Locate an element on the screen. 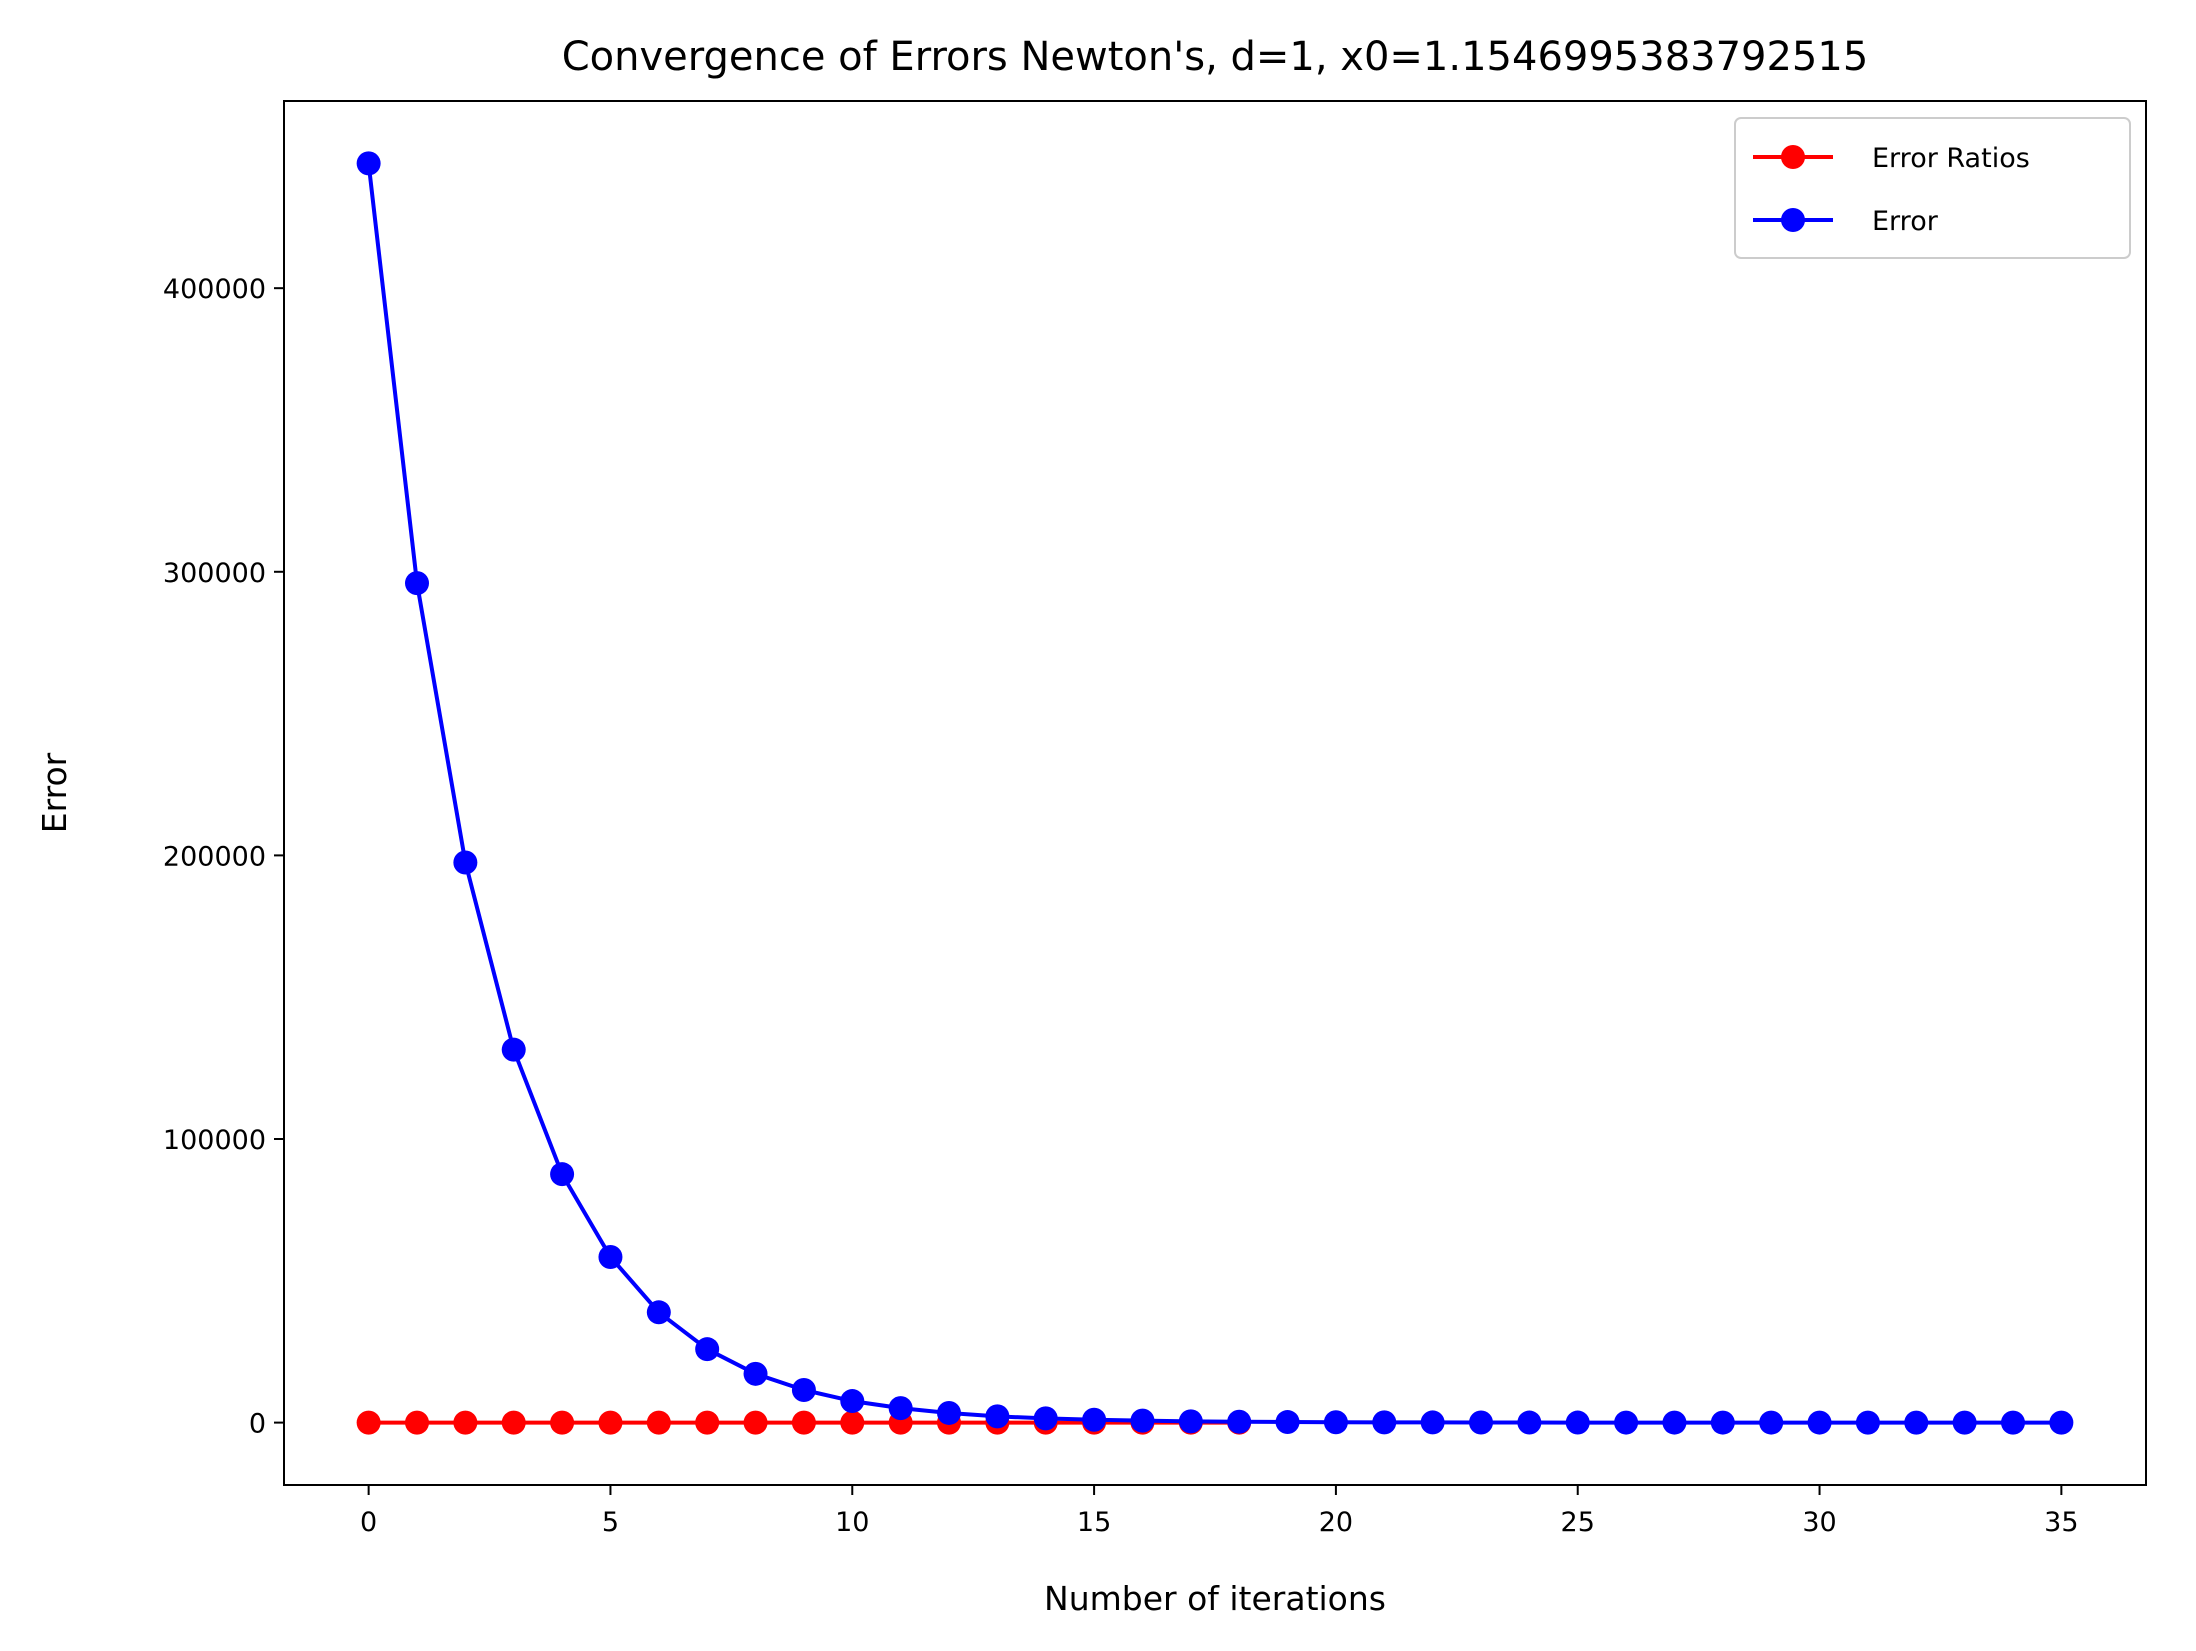 This screenshot has width=2196, height=1651. legend: Error Ratios Error is located at coordinates (1932, 188).